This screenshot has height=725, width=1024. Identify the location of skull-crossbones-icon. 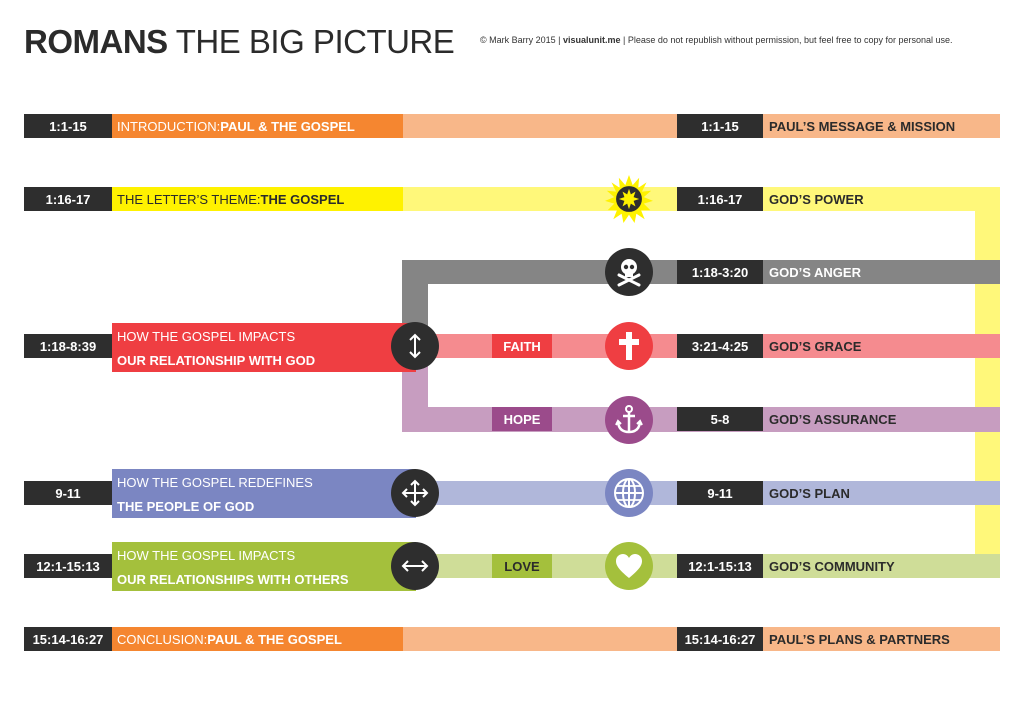
(629, 272).